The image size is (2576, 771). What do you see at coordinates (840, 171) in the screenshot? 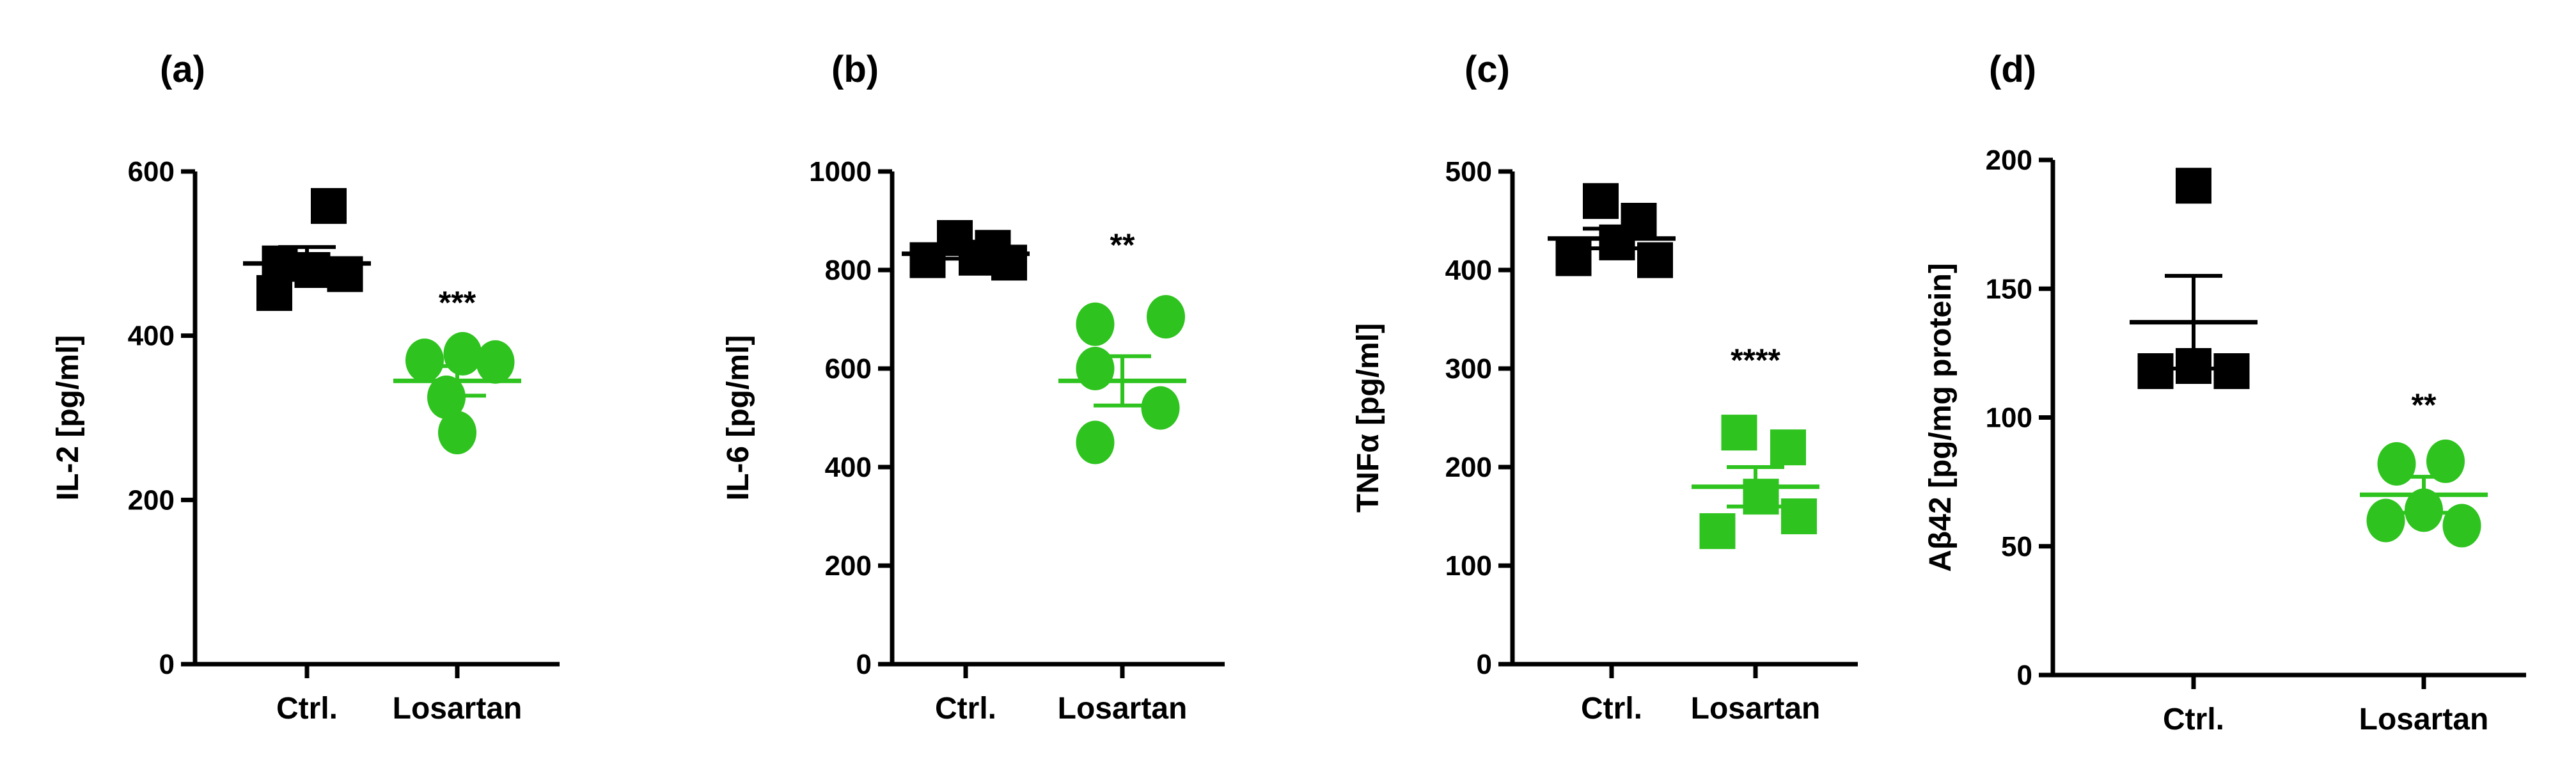
I see `y-tick-label: 1000` at bounding box center [840, 171].